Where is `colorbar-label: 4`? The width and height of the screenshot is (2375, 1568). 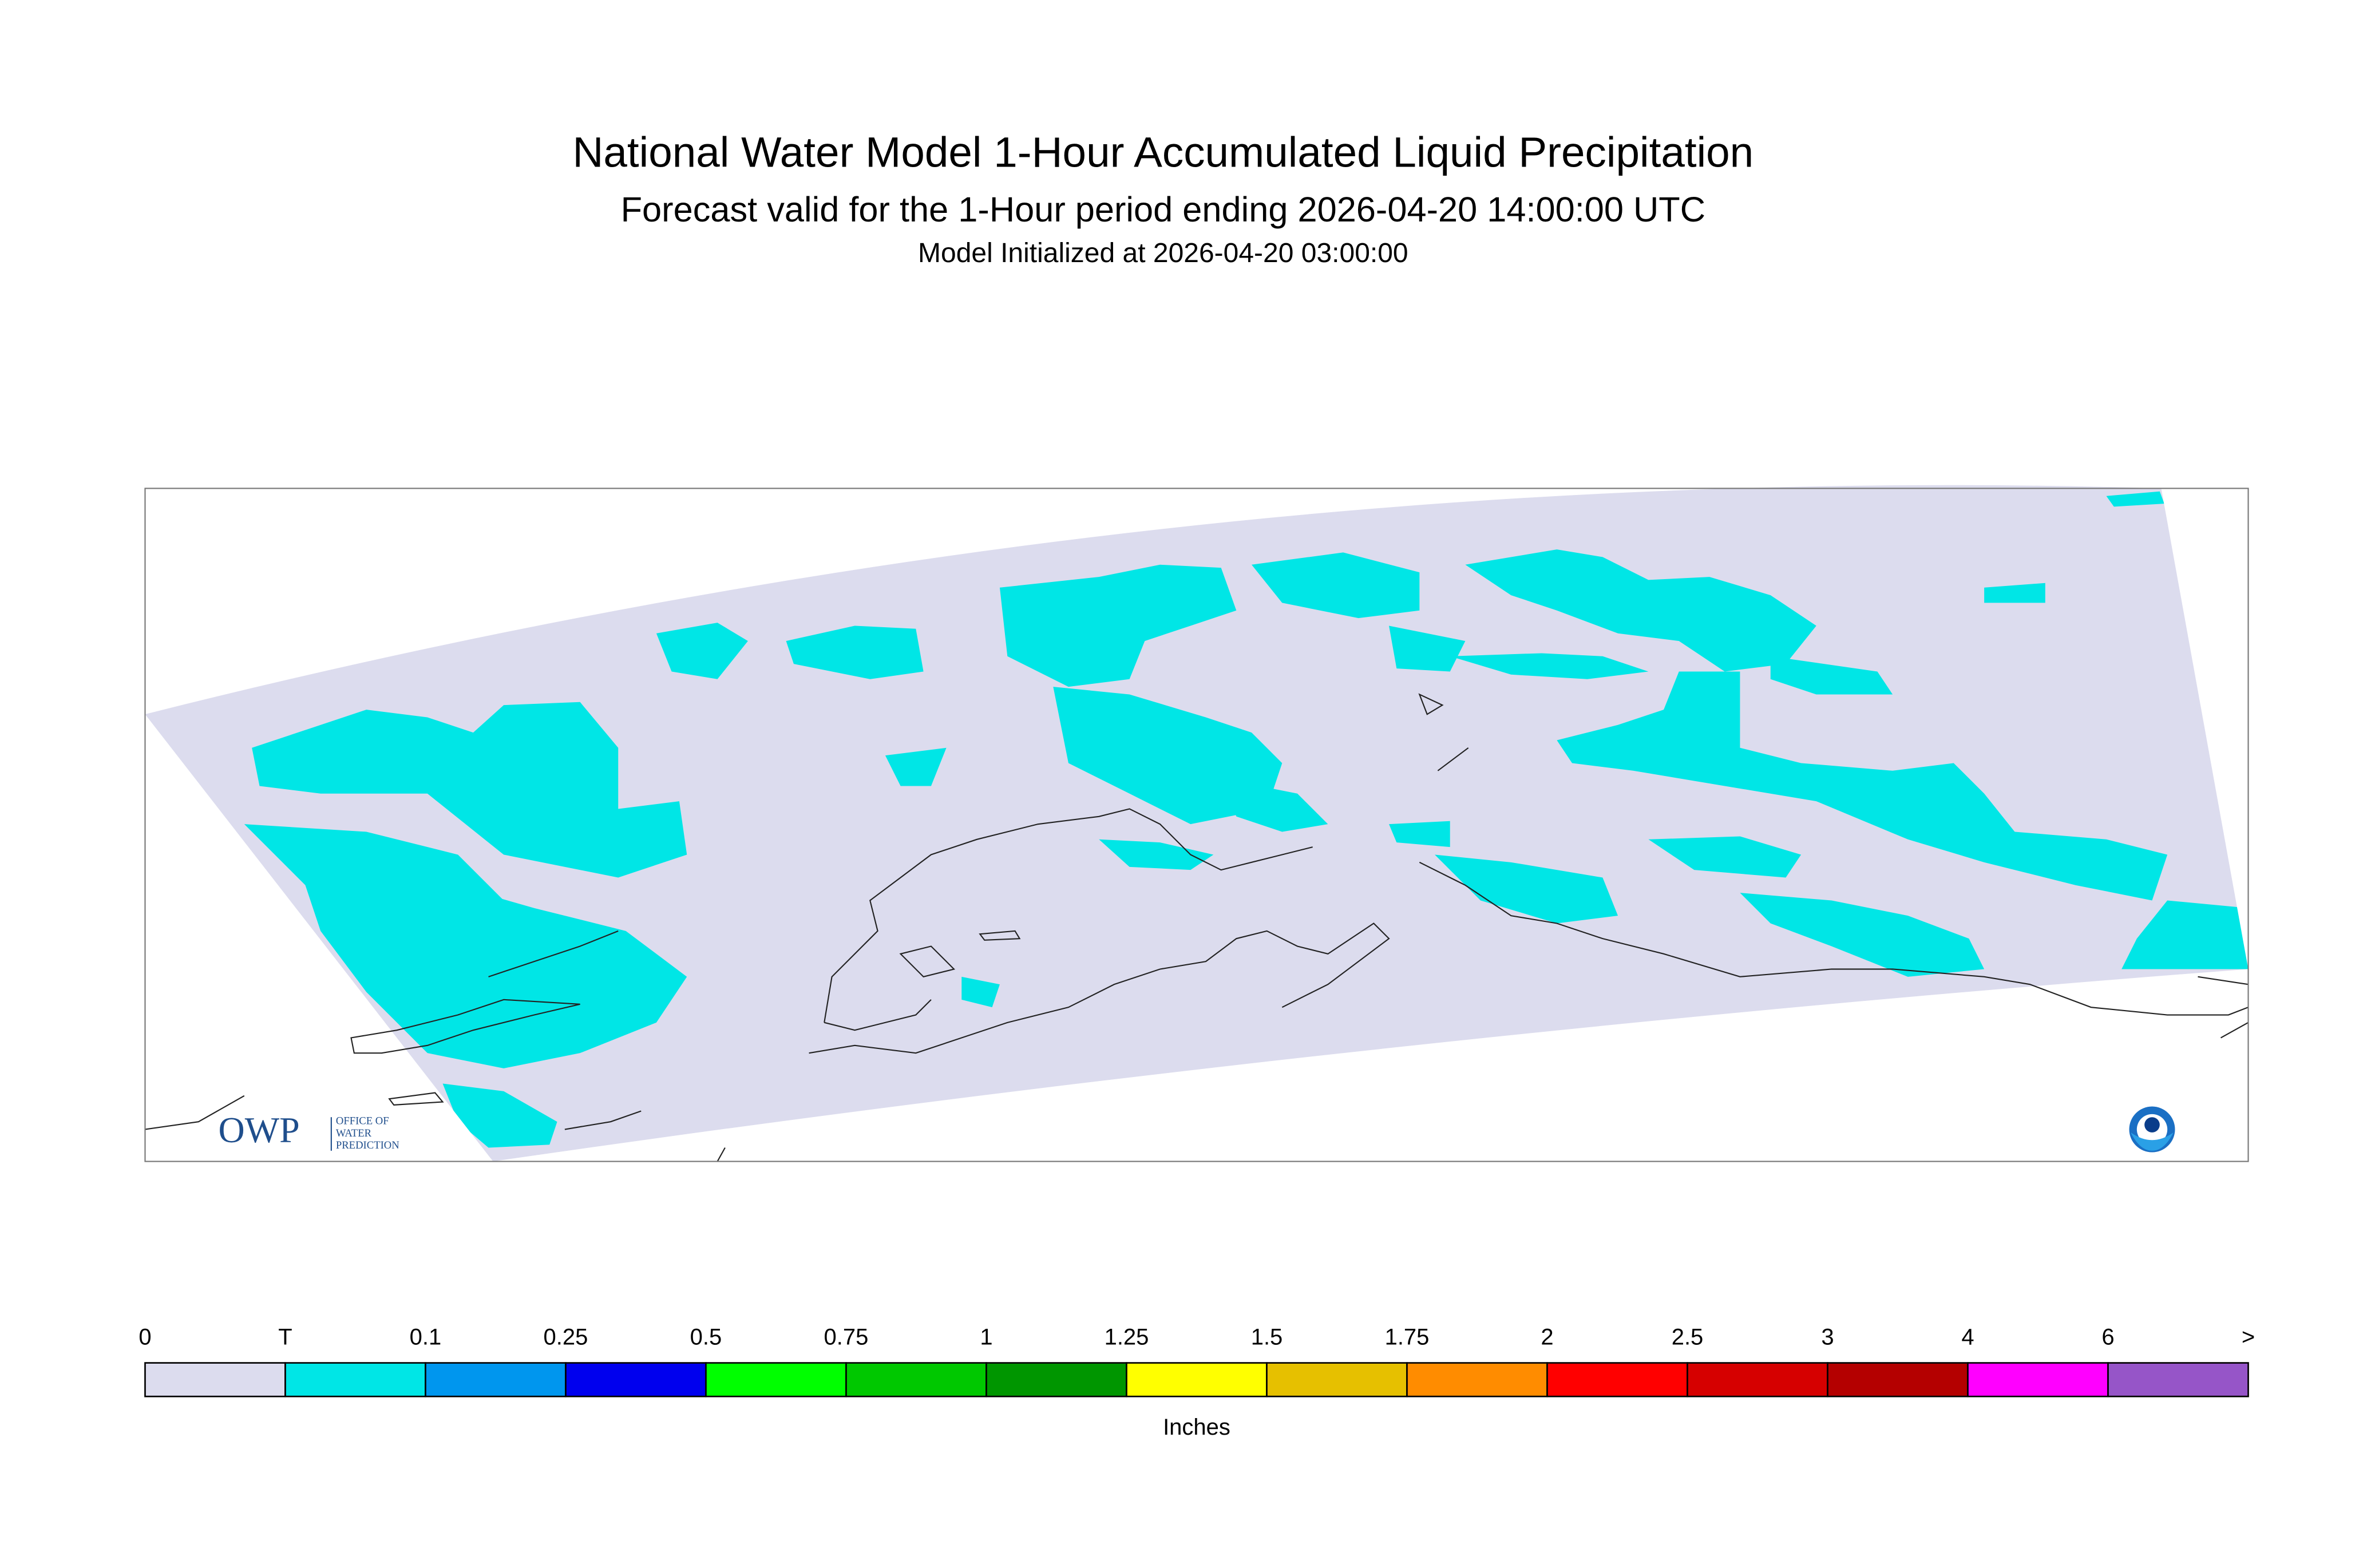
colorbar-label: 4 is located at coordinates (1968, 1336).